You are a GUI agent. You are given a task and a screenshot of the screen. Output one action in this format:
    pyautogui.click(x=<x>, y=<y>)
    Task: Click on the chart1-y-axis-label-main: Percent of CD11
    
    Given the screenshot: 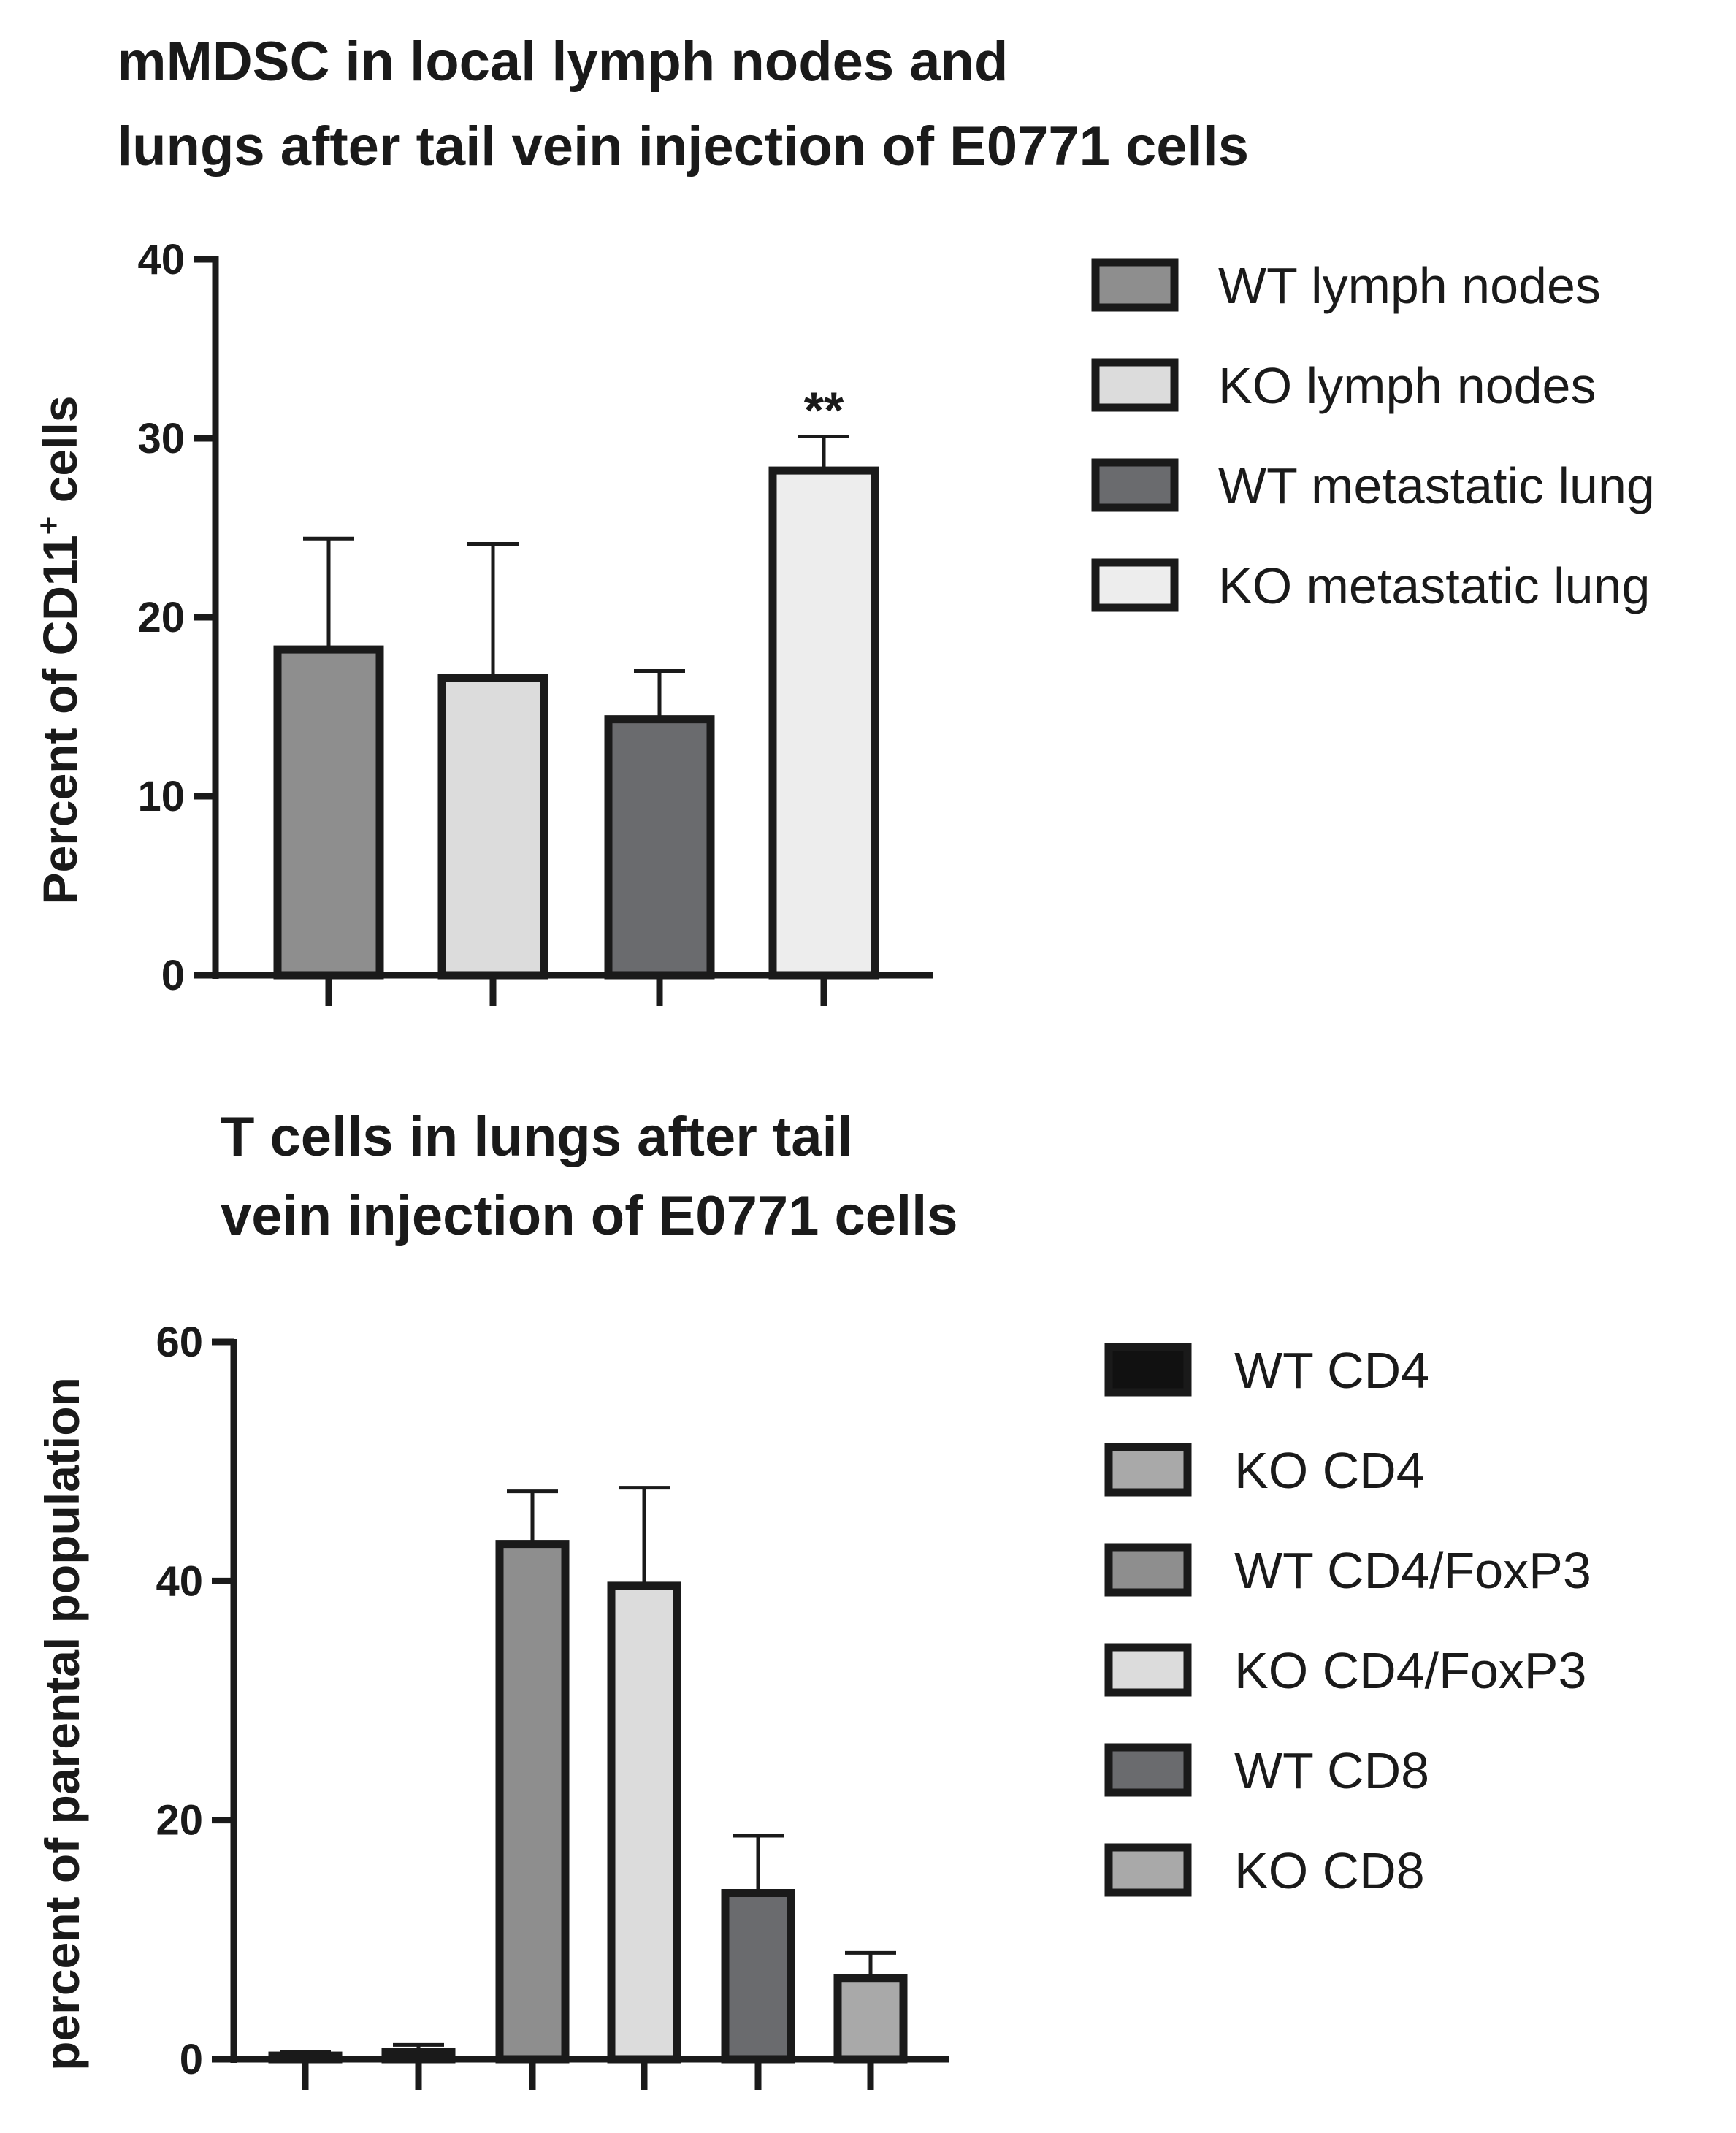 What is the action you would take?
    pyautogui.click(x=60, y=719)
    